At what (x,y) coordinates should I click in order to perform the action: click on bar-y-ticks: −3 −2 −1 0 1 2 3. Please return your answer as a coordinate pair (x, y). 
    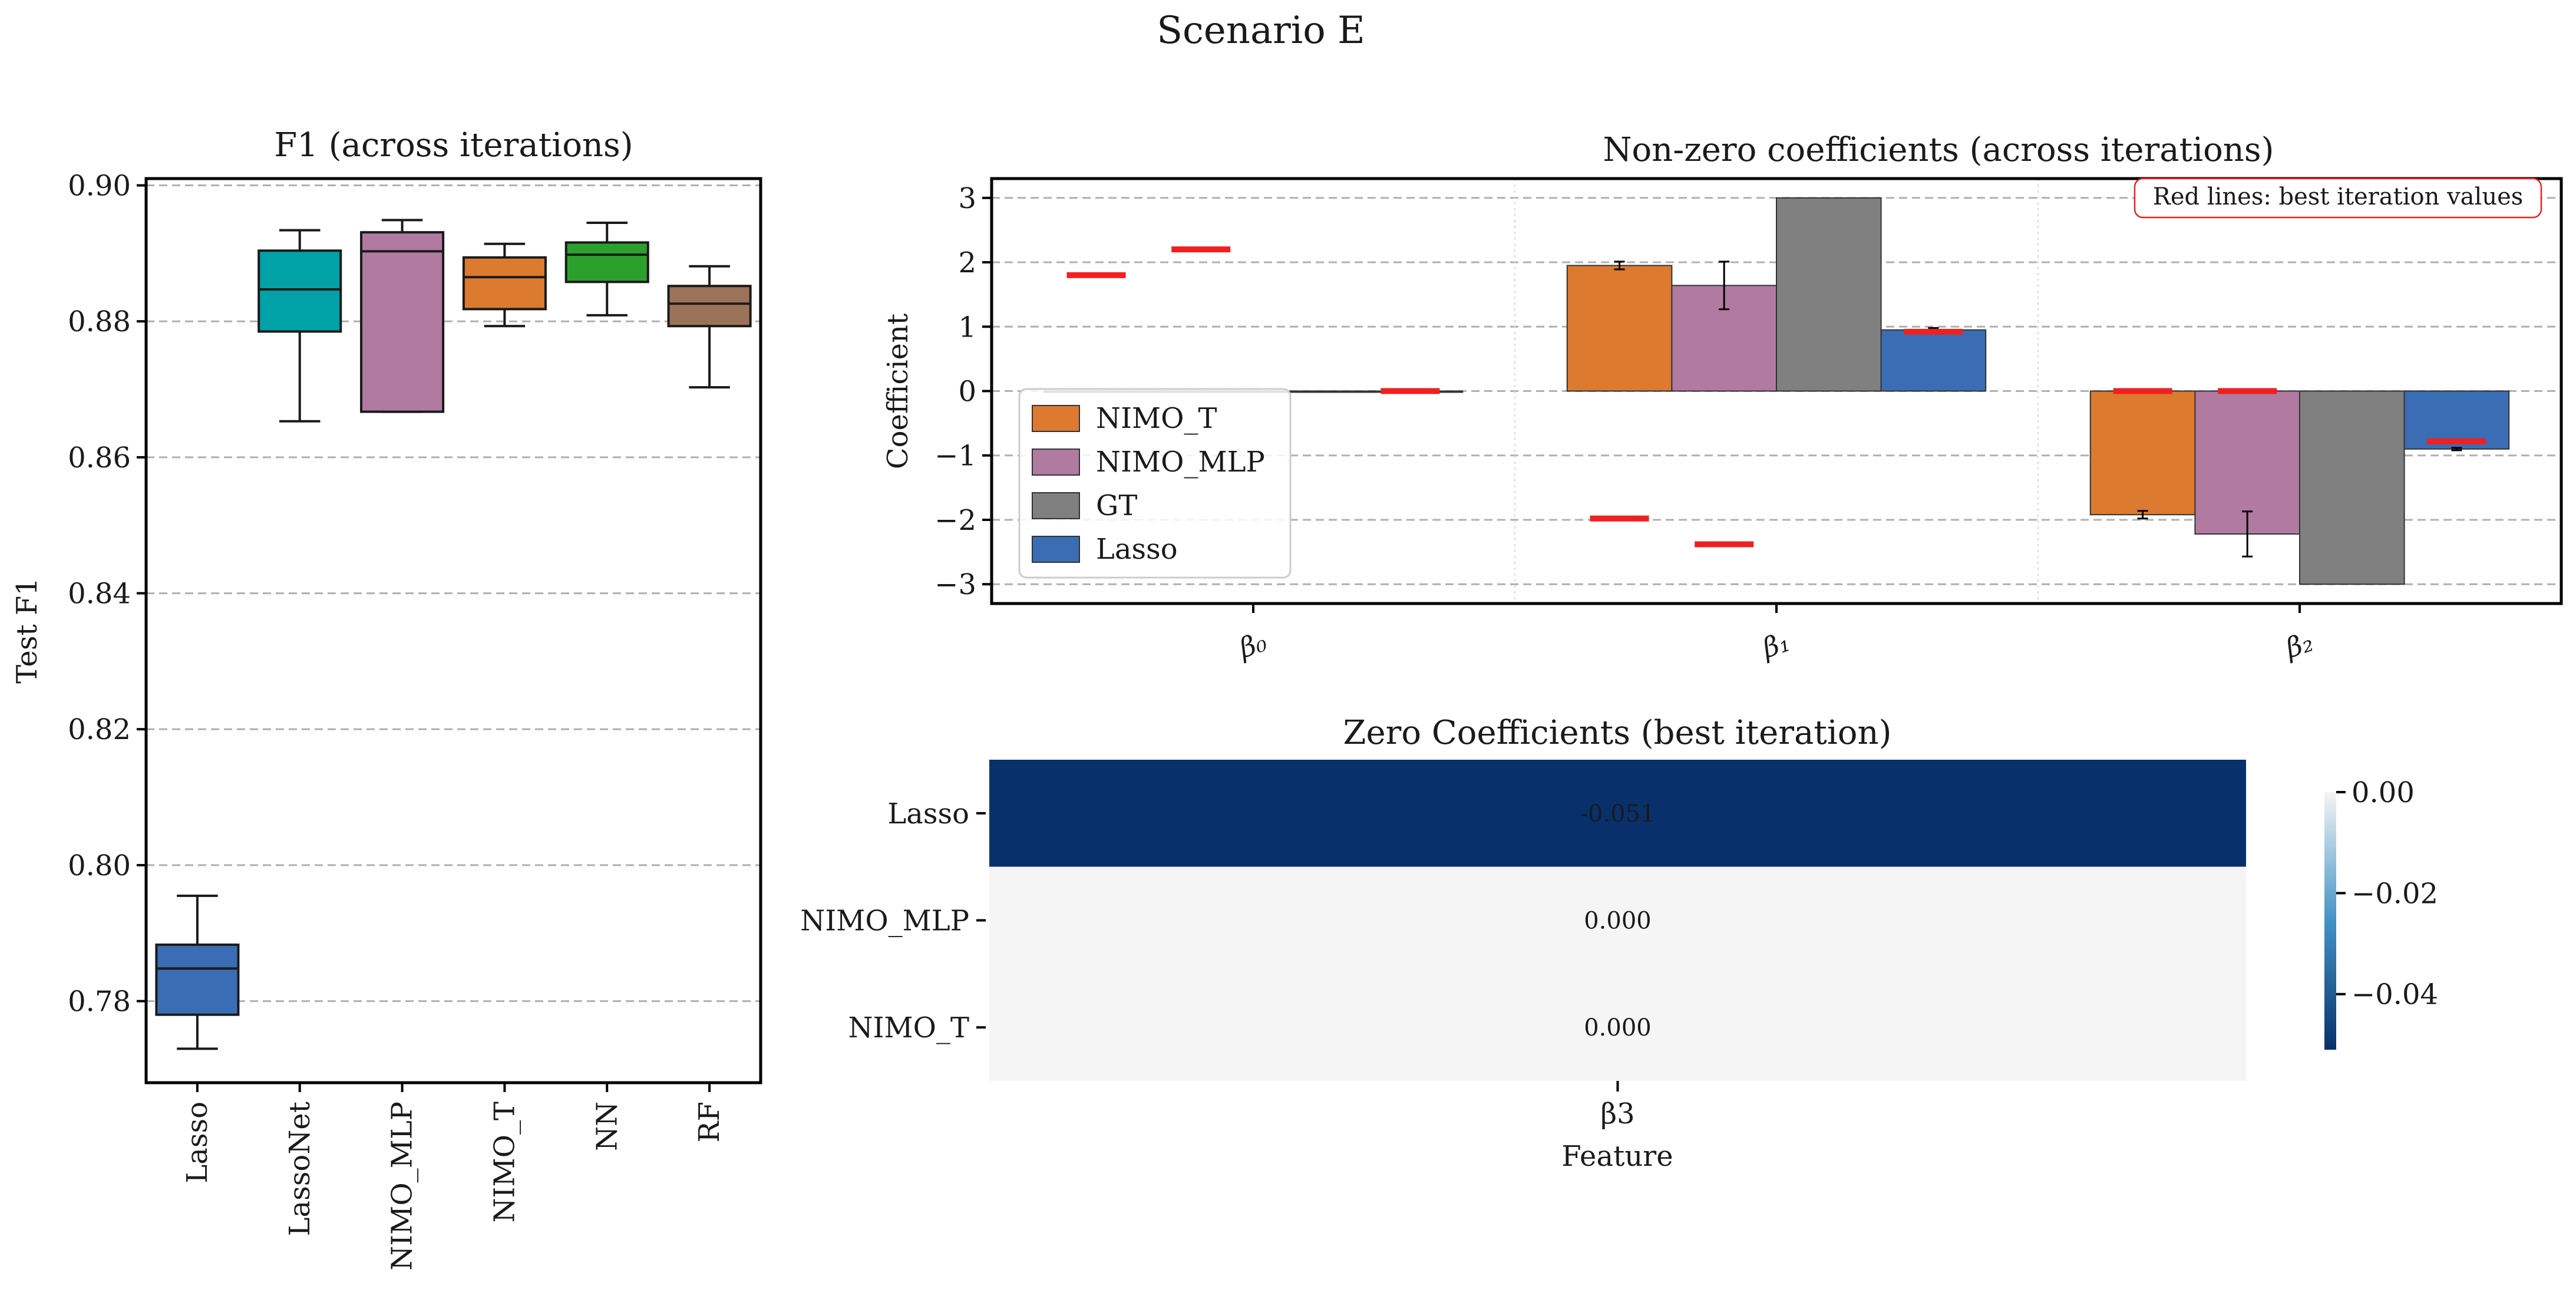
    Looking at the image, I should click on (963, 391).